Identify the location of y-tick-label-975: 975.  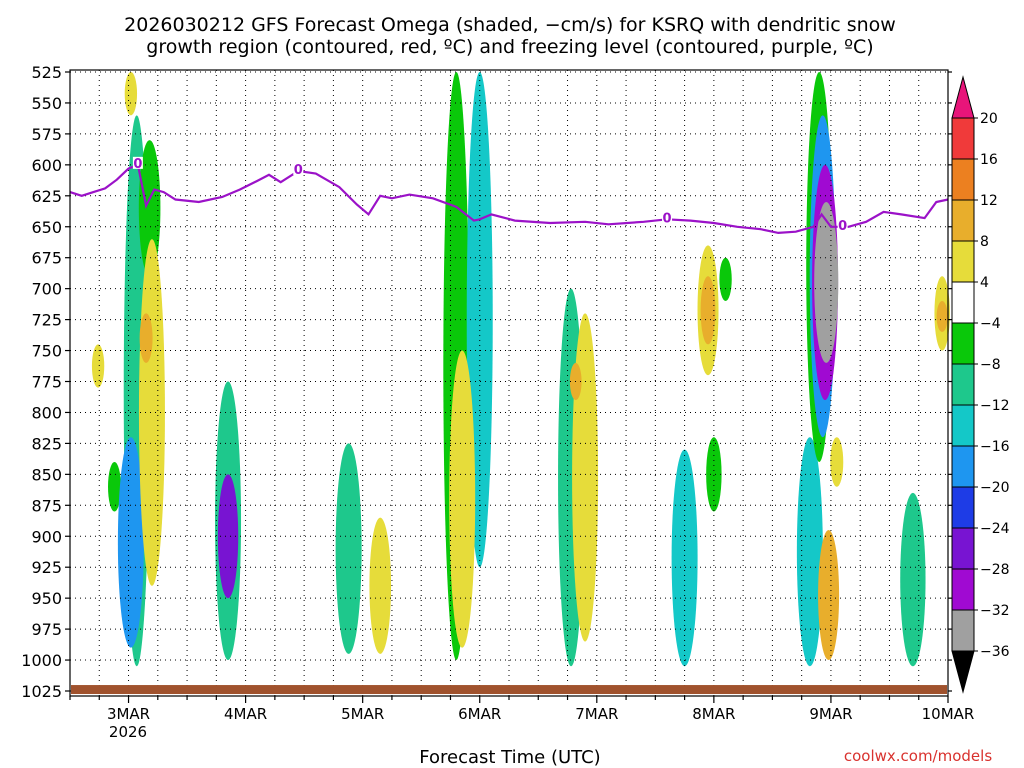
(46, 629).